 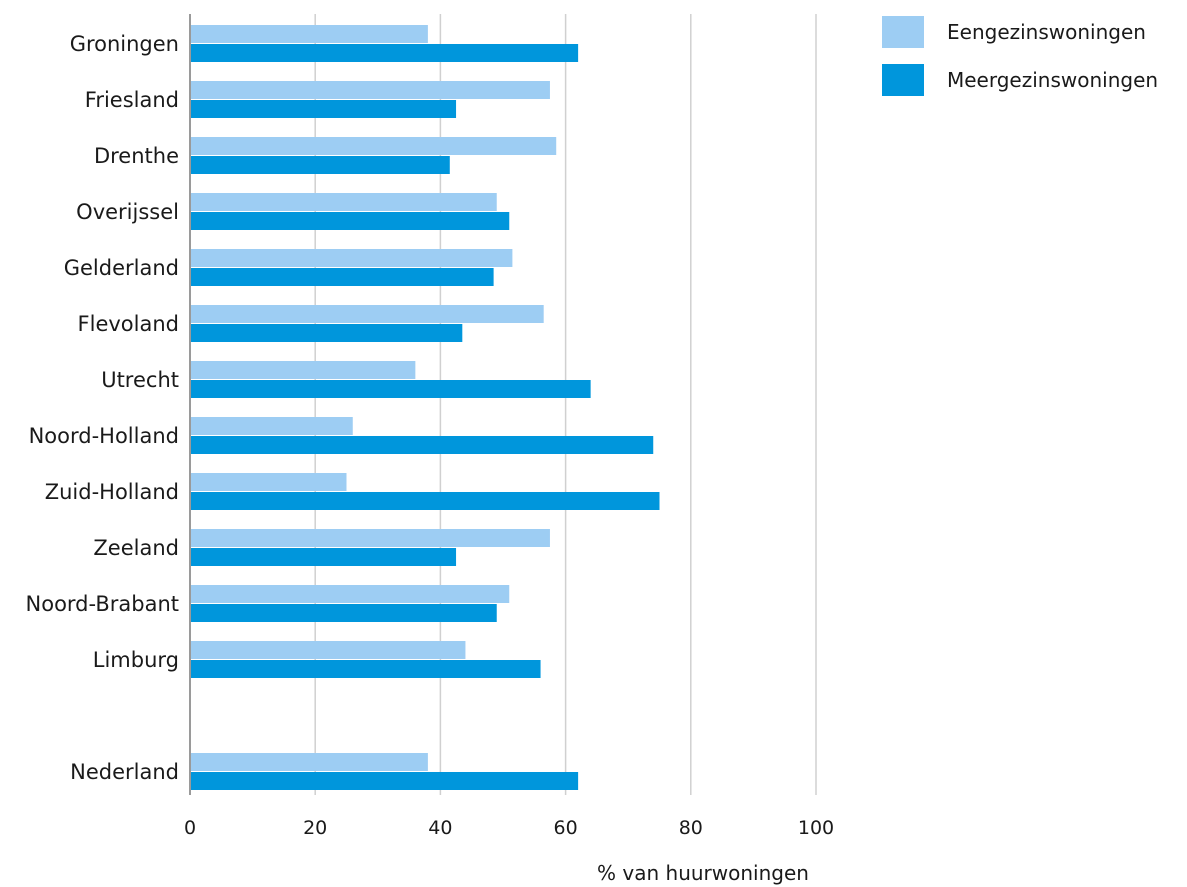 What do you see at coordinates (365, 669) in the screenshot?
I see `bar-meergezins-limburg` at bounding box center [365, 669].